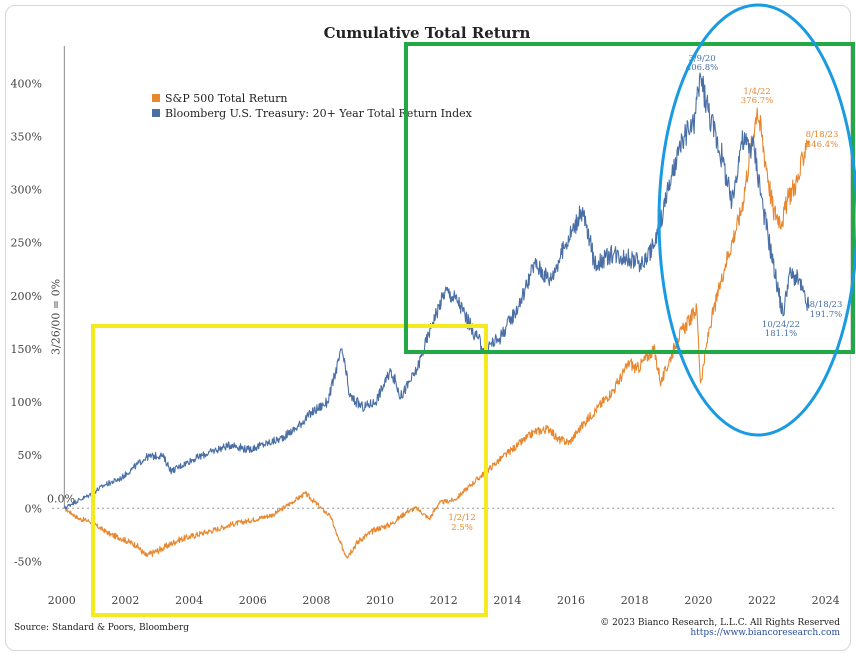 This screenshot has width=856, height=656. Describe the element at coordinates (26, 190) in the screenshot. I see `y-tick-label: 300%` at that location.